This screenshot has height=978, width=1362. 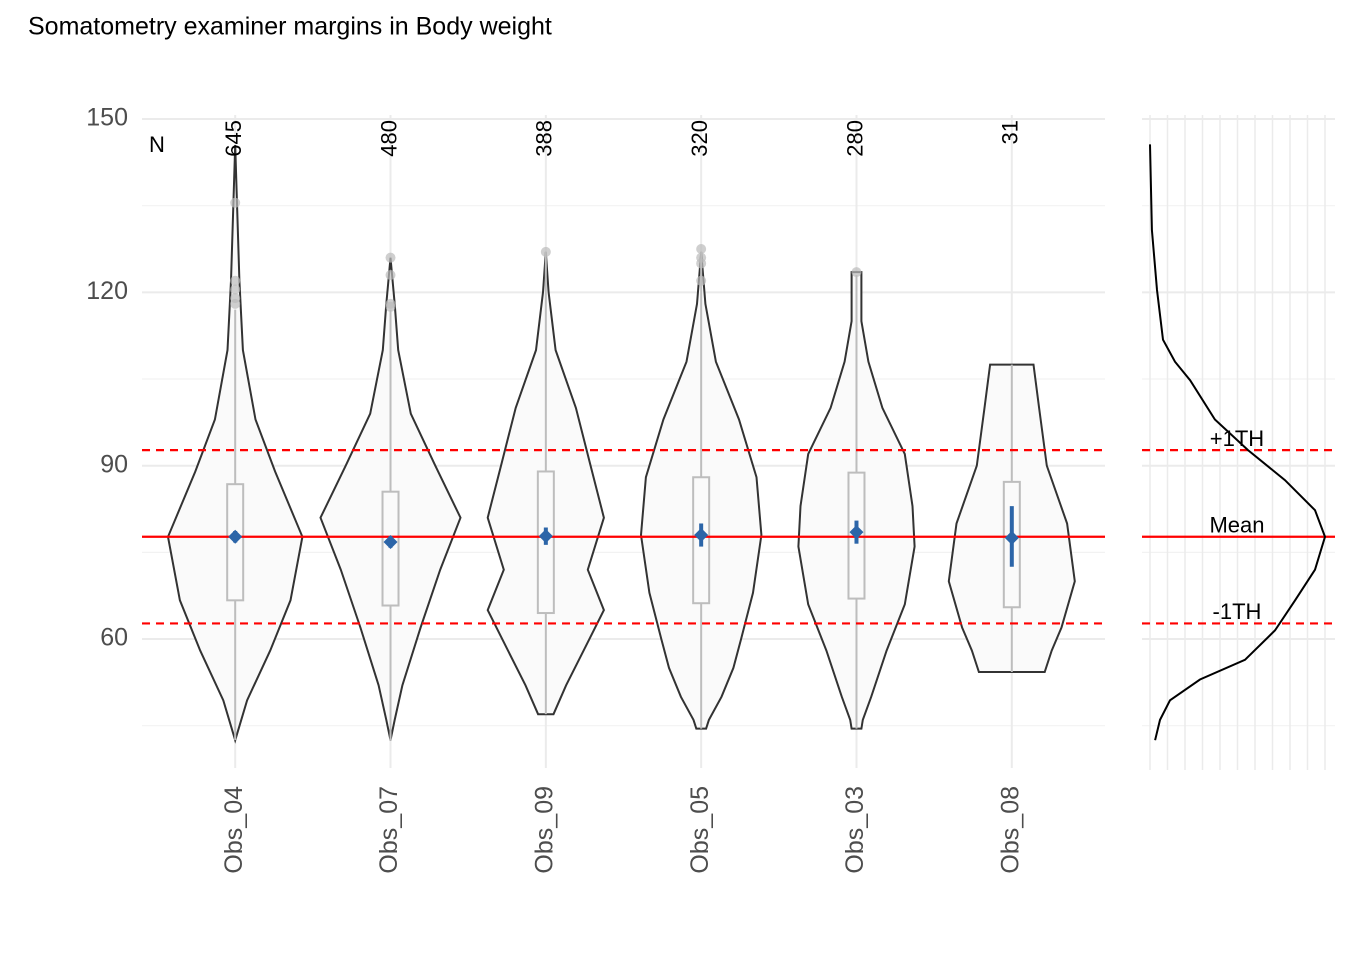 What do you see at coordinates (700, 830) in the screenshot?
I see `x-tick-label: Obs_05` at bounding box center [700, 830].